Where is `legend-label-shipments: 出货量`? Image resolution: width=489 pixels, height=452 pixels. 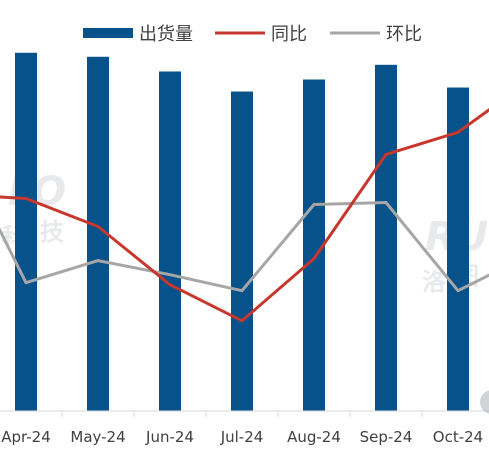
legend-label-shipments: 出货量 is located at coordinates (166, 34).